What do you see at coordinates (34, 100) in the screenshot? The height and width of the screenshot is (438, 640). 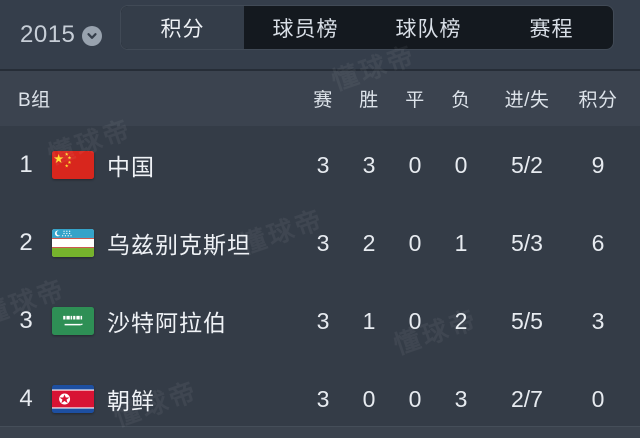 I see `group-label: B组` at bounding box center [34, 100].